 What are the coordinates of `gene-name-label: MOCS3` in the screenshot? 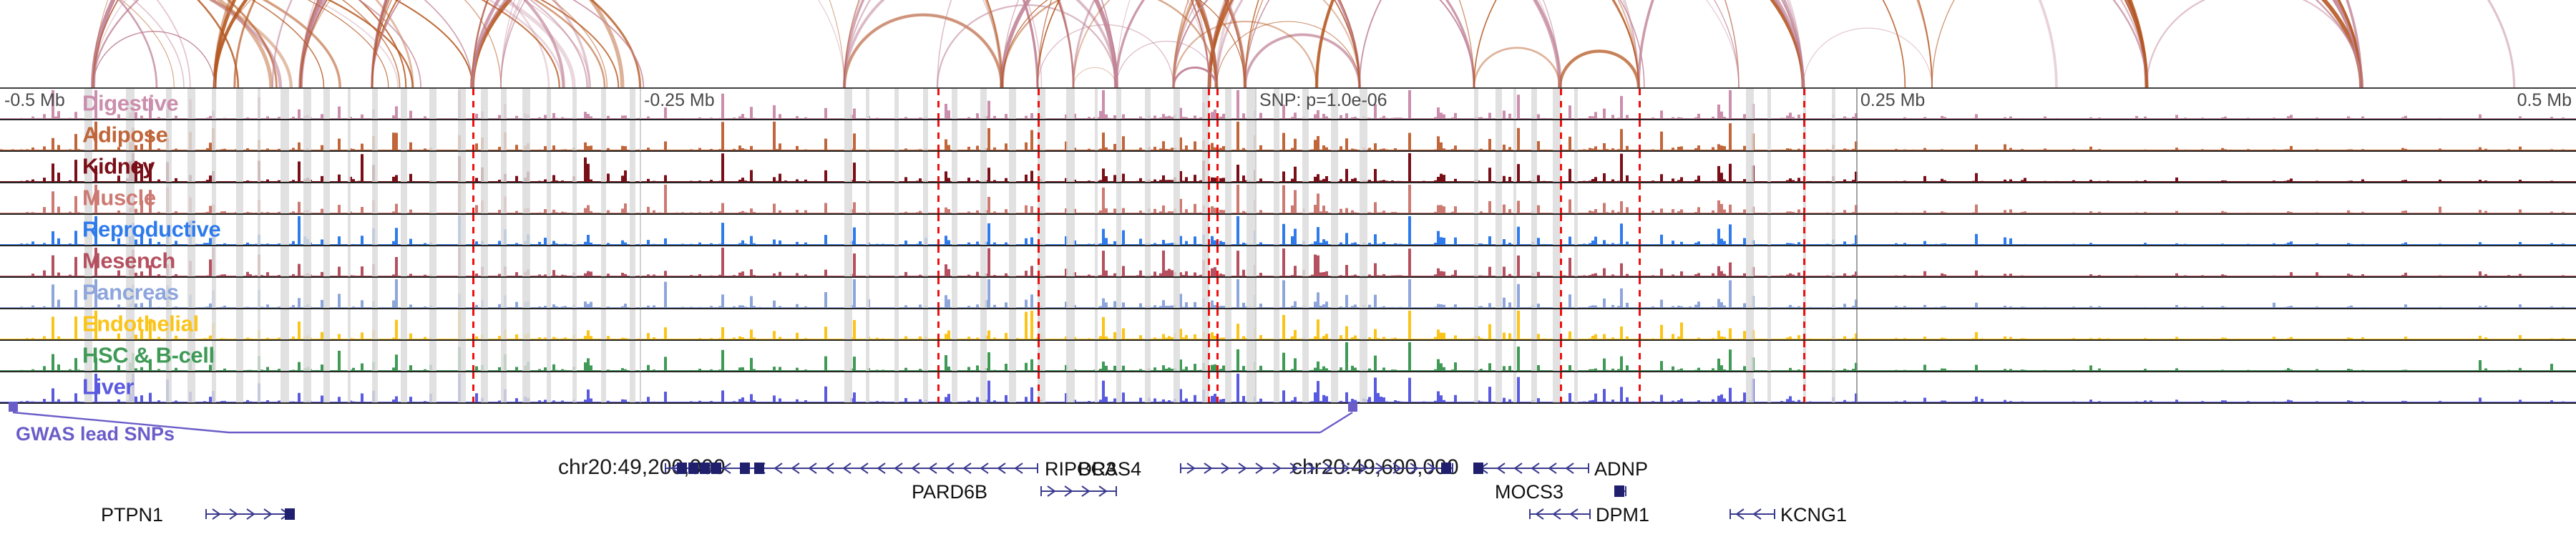 It's located at (1529, 492).